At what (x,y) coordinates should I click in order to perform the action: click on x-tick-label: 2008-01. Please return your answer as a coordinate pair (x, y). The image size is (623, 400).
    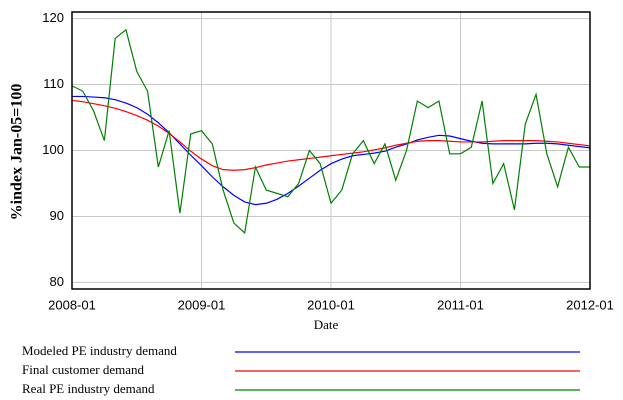
    Looking at the image, I should click on (72, 304).